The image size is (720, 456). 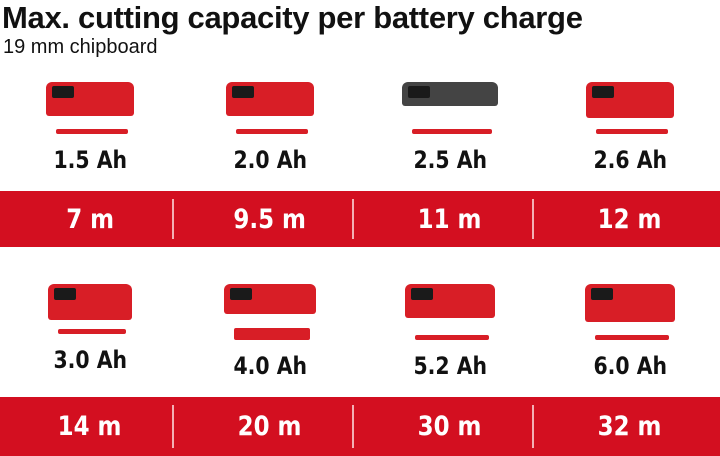 I want to click on battery-capacity: 4.0 Ah, so click(x=270, y=366).